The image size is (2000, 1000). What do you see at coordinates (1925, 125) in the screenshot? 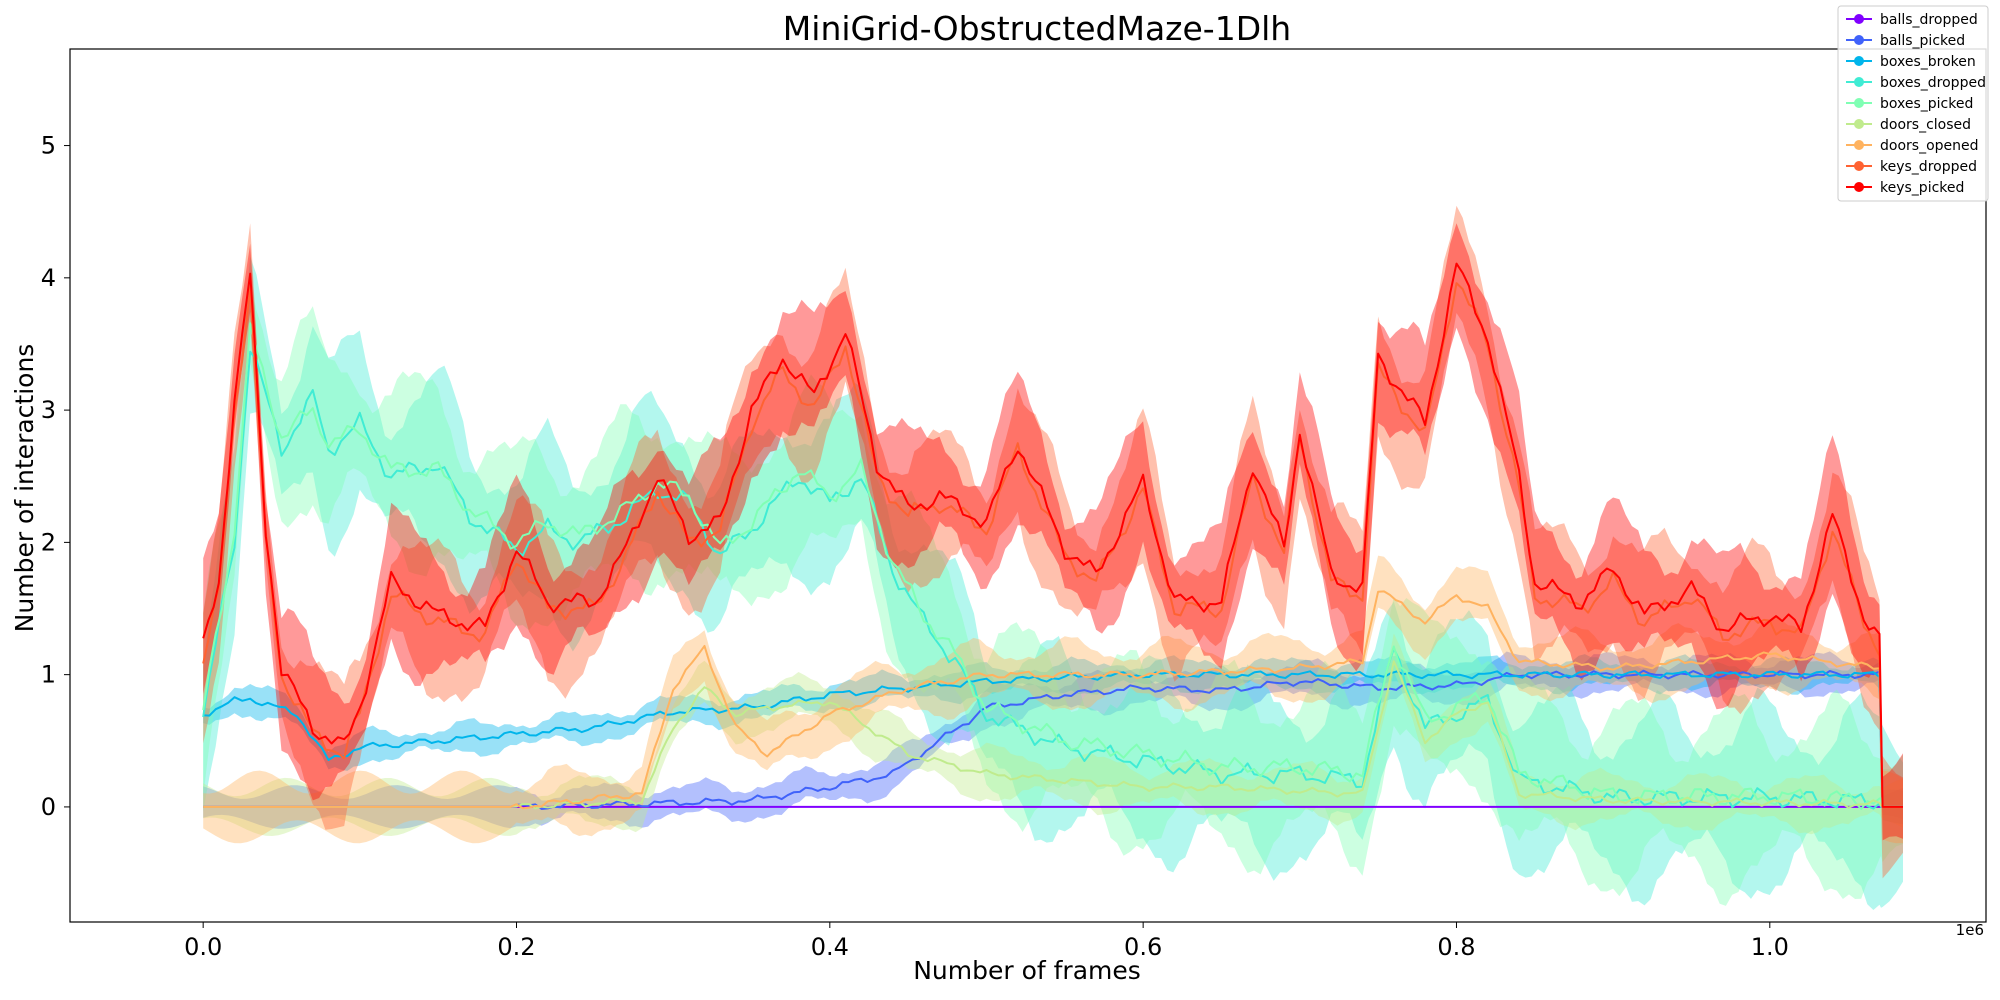
I see `legend-label-doors_closed: doors_closed` at bounding box center [1925, 125].